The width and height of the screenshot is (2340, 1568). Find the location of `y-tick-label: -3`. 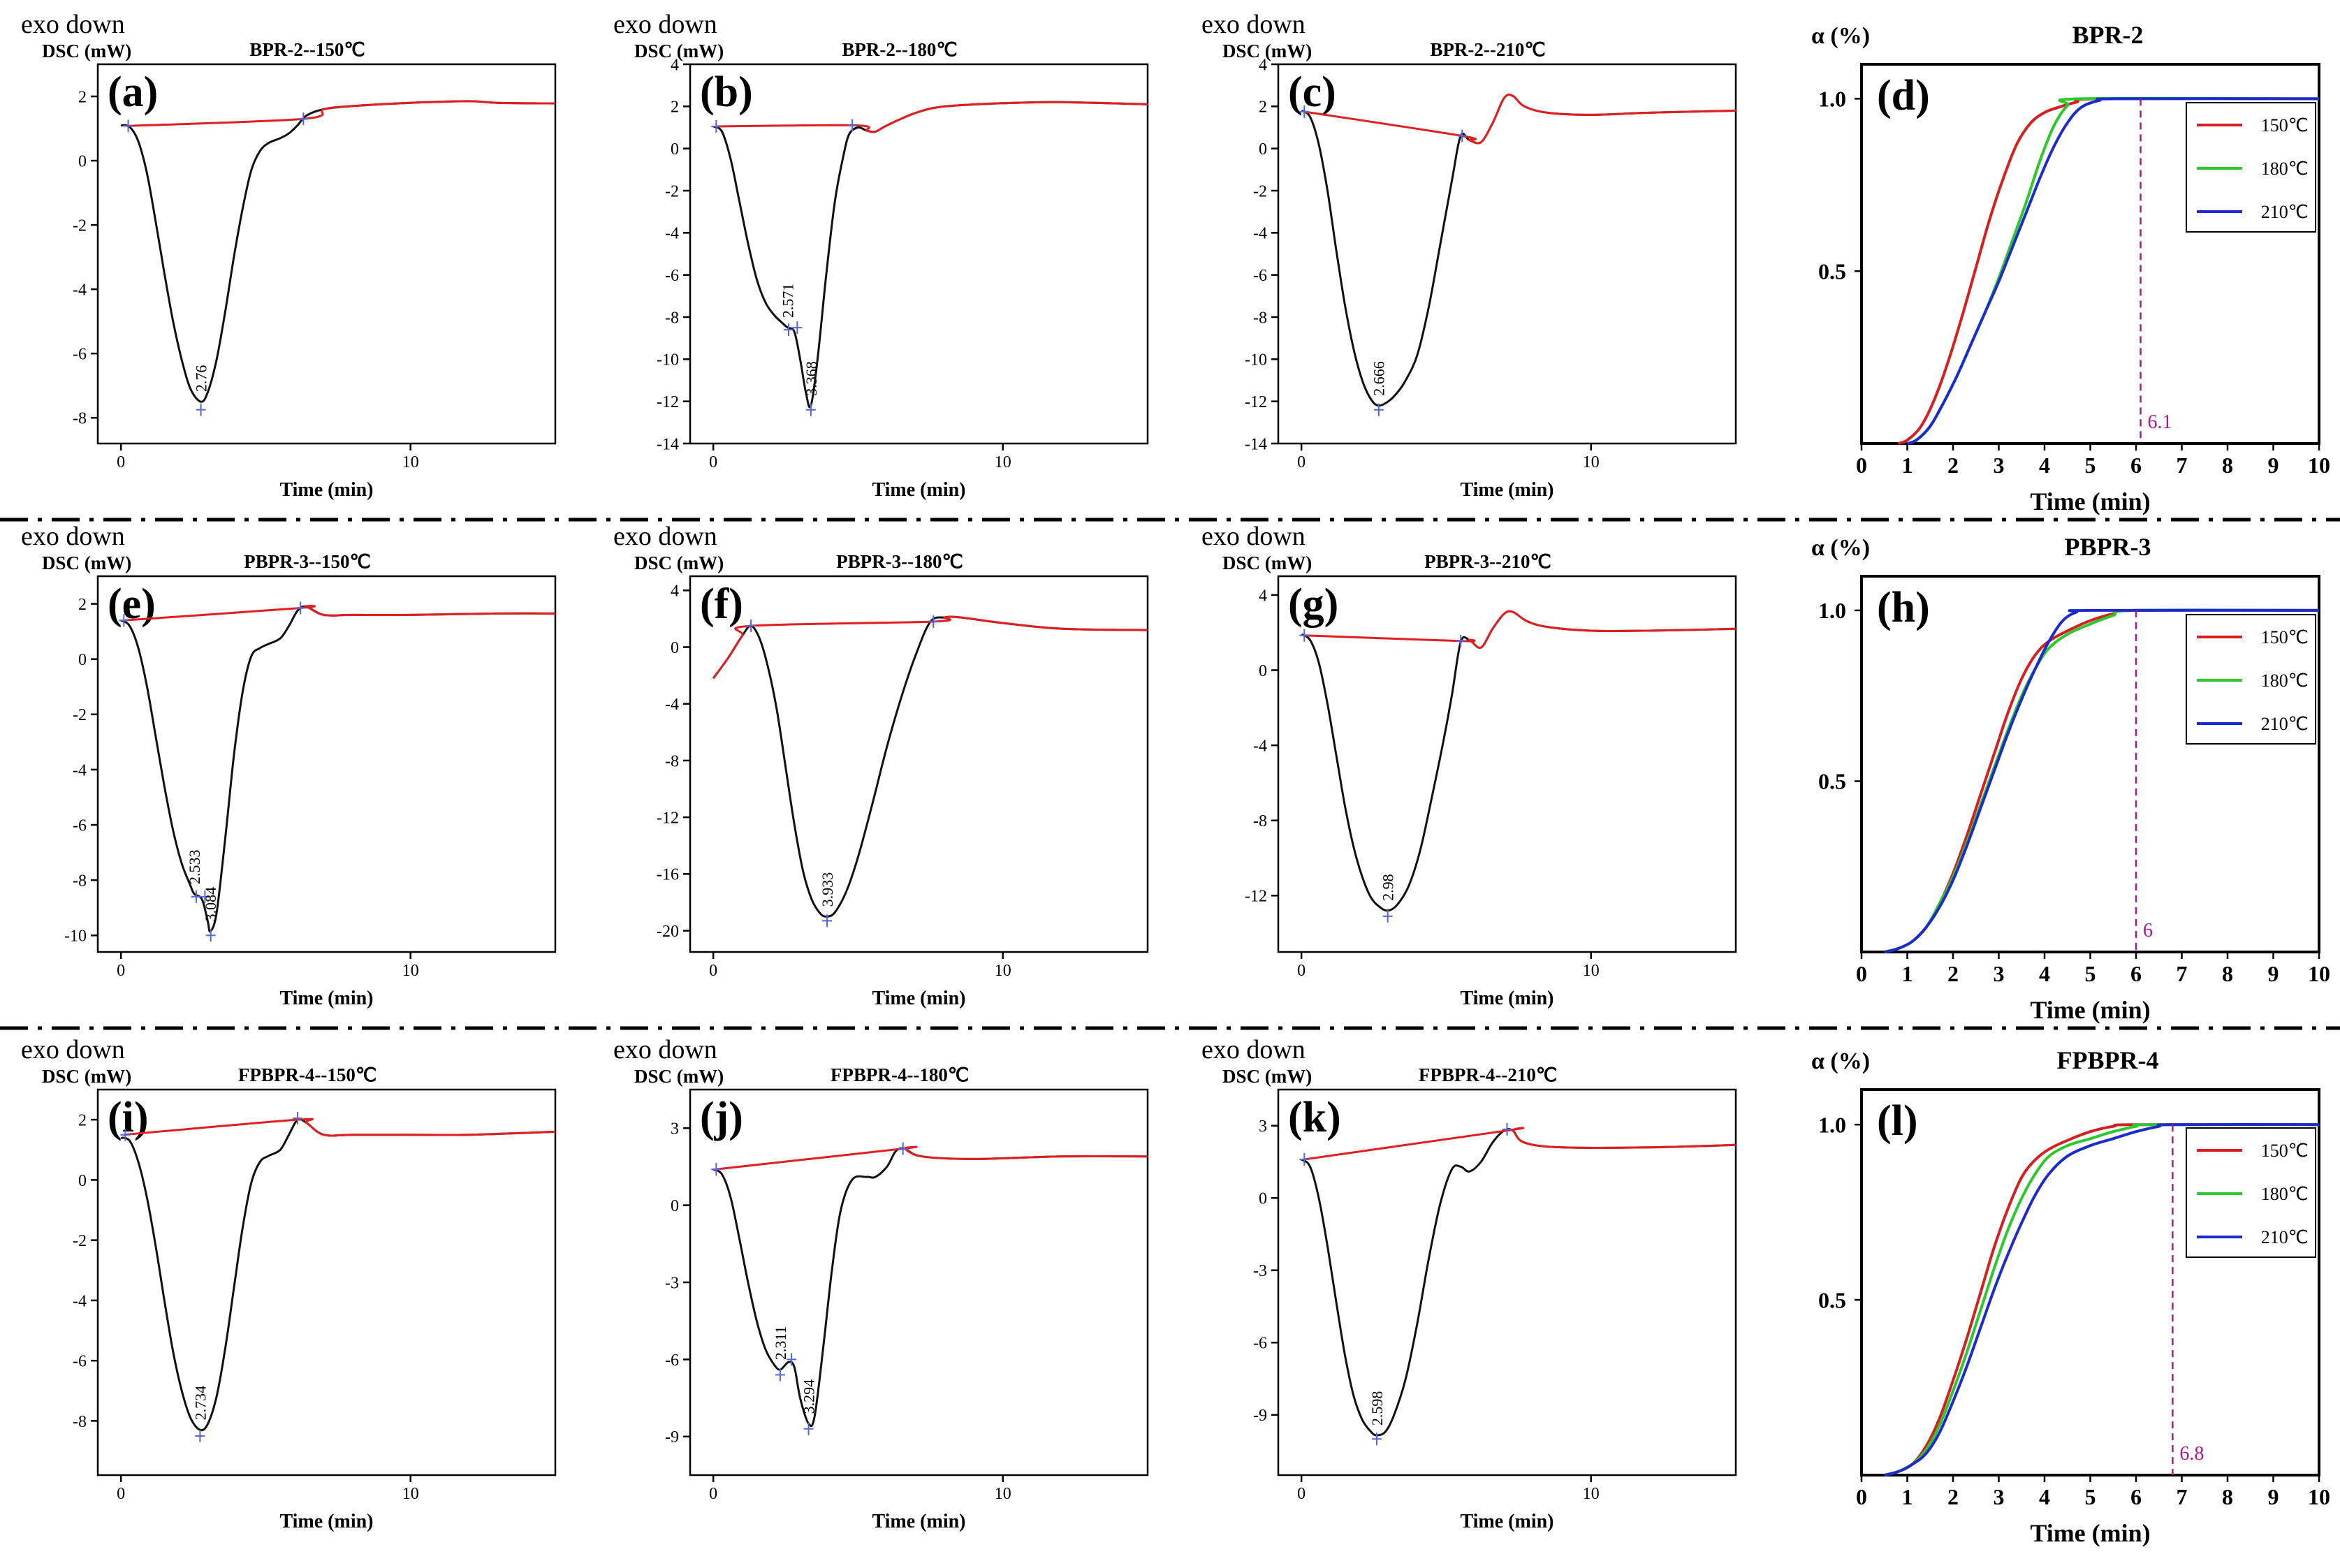

y-tick-label: -3 is located at coordinates (1260, 1271).